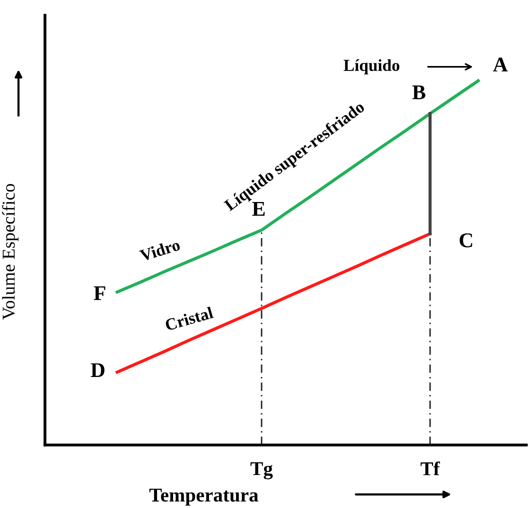  I want to click on y-axis-title: Volume Específico, so click(10, 252).